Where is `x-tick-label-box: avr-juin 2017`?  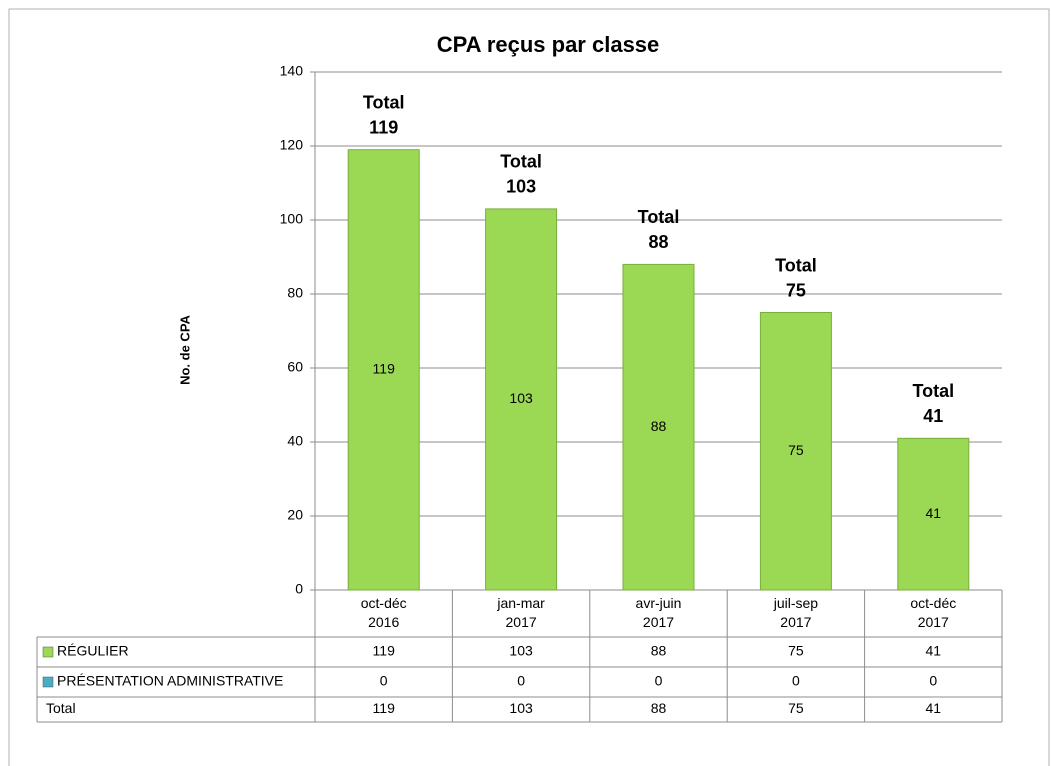
x-tick-label-box: avr-juin 2017 is located at coordinates (658, 612).